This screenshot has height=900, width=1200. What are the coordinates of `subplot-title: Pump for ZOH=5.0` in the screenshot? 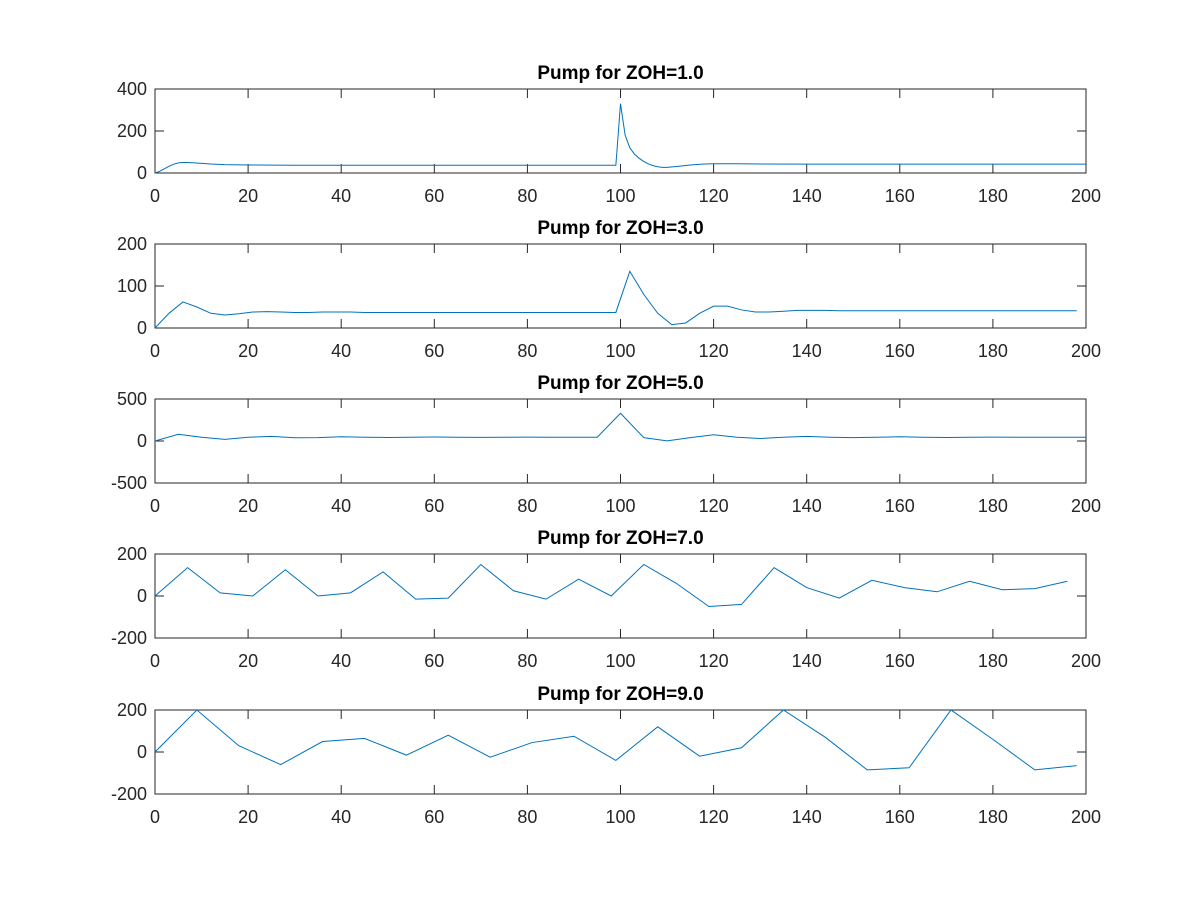 It's located at (620, 383).